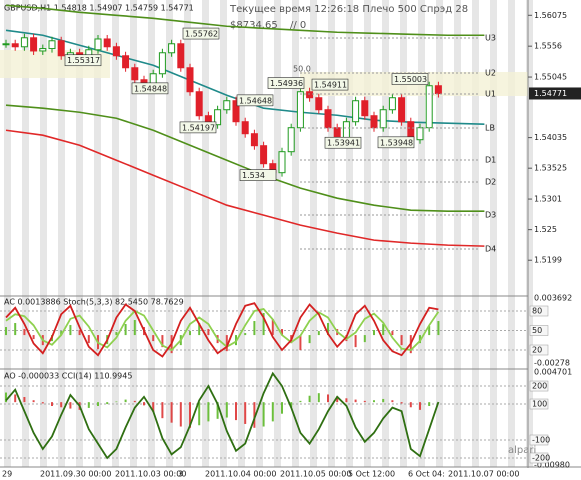 The image size is (581, 480). What do you see at coordinates (537, 330) in the screenshot?
I see `y-tick-label: 50` at bounding box center [537, 330].